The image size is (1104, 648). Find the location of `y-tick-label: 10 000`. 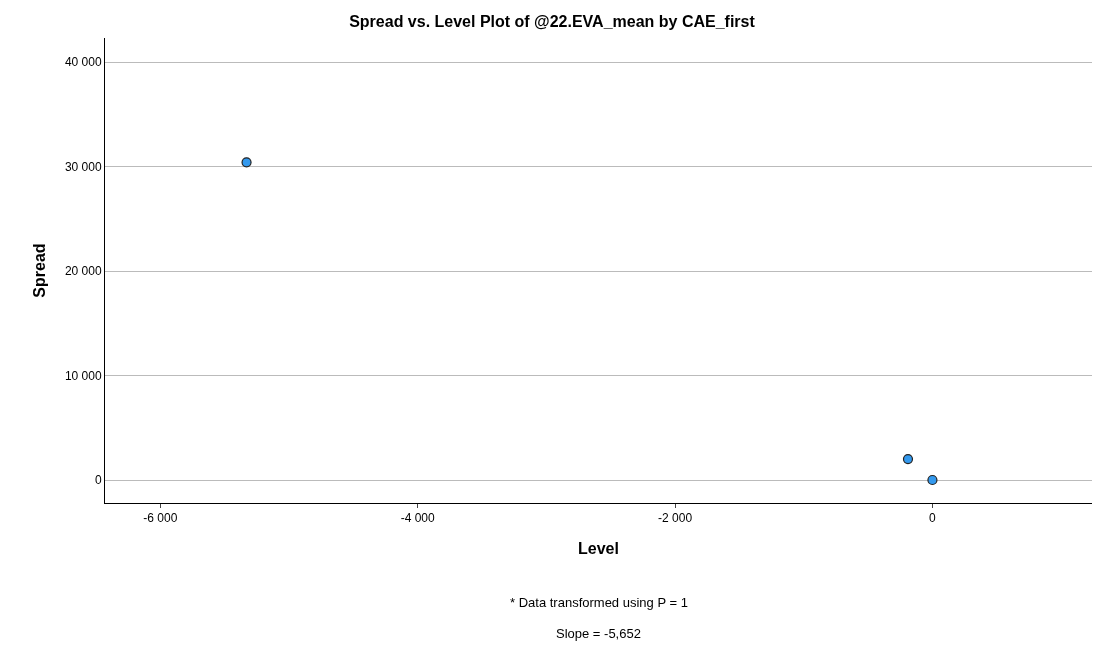

y-tick-label: 10 000 is located at coordinates (83, 375).